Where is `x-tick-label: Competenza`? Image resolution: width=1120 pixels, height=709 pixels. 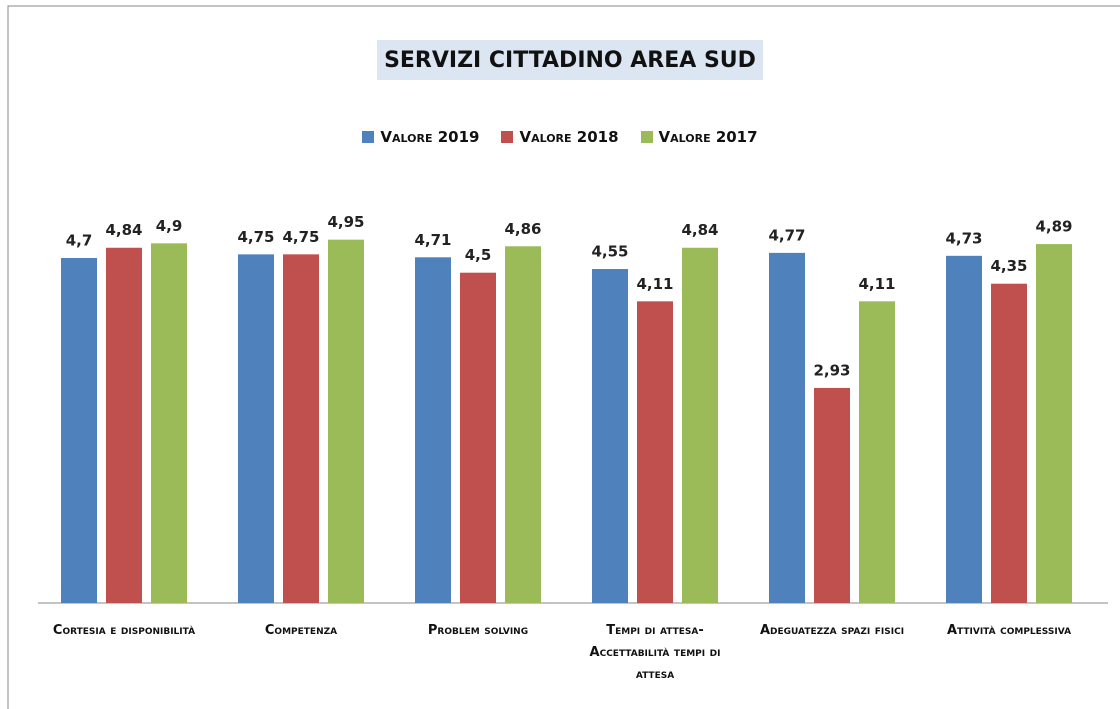 x-tick-label: Competenza is located at coordinates (301, 630).